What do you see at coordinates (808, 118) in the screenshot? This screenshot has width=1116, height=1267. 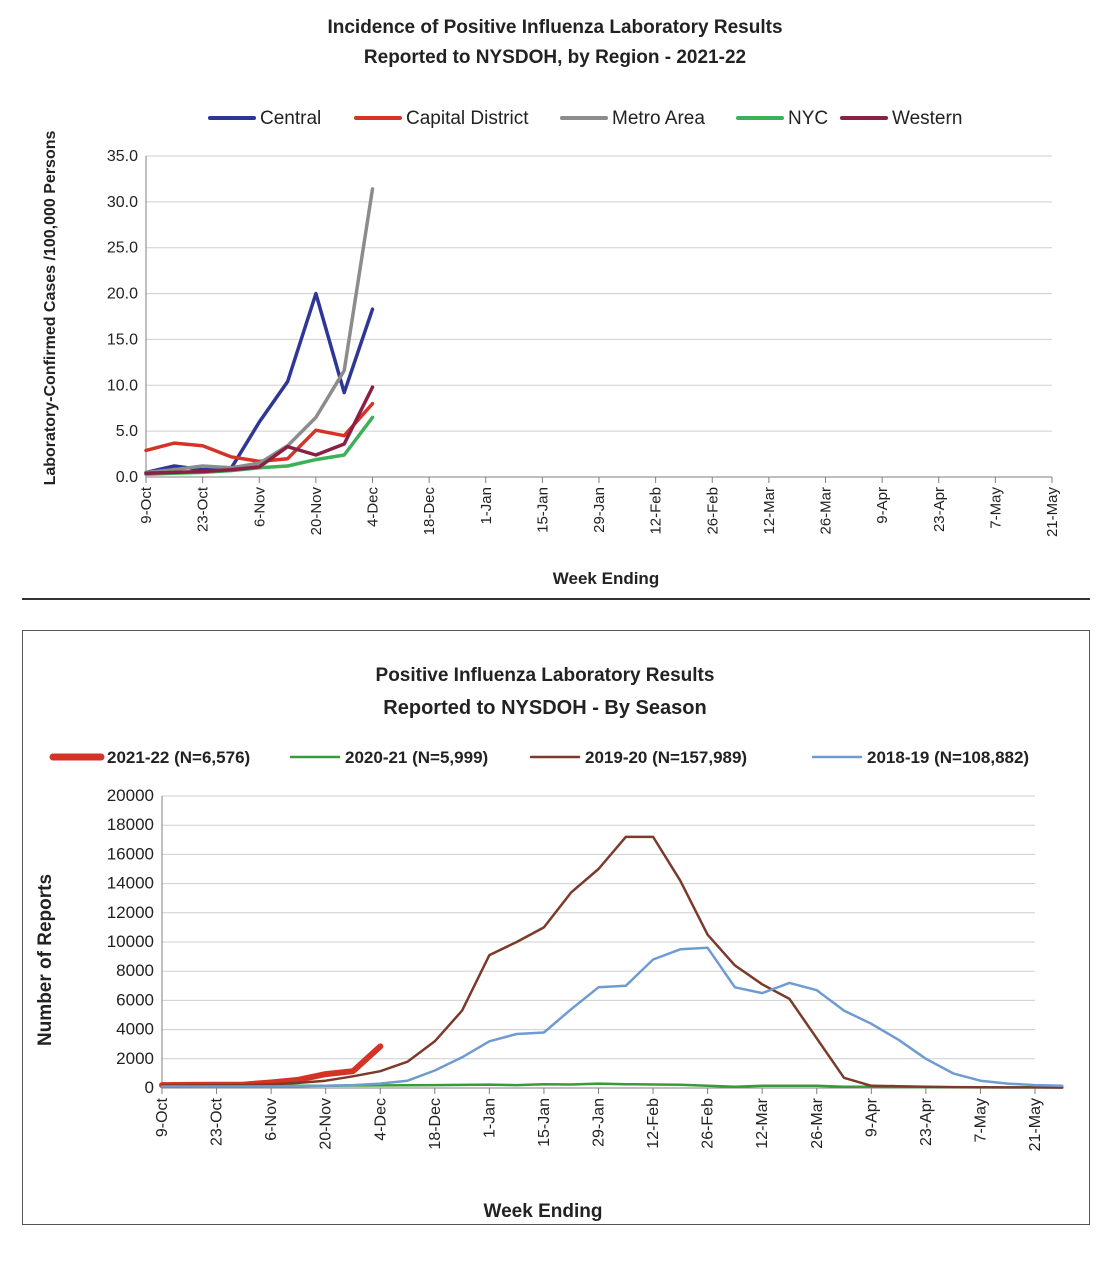 I see `legend-label: NYC` at bounding box center [808, 118].